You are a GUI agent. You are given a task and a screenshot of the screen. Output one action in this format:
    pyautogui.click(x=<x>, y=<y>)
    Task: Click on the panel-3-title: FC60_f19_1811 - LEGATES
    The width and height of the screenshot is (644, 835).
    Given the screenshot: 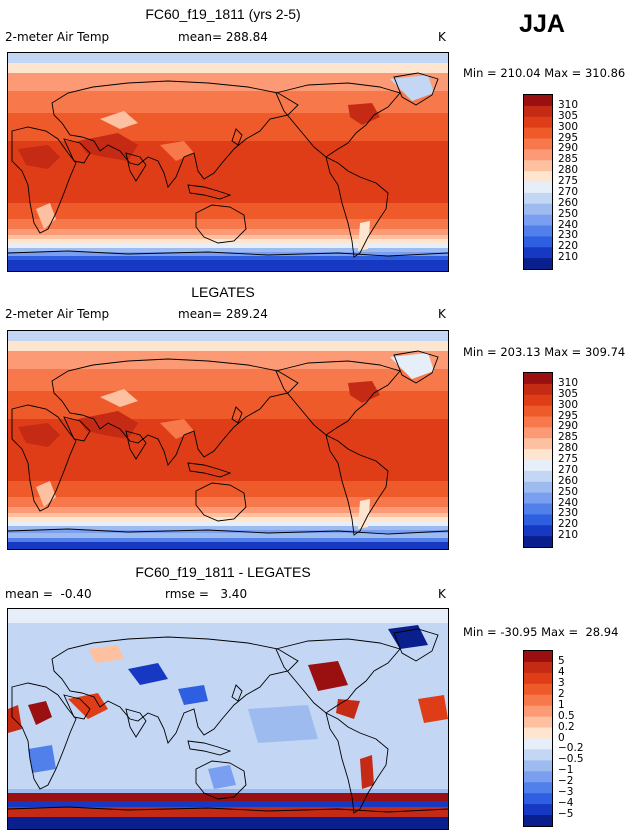 What is the action you would take?
    pyautogui.click(x=223, y=572)
    